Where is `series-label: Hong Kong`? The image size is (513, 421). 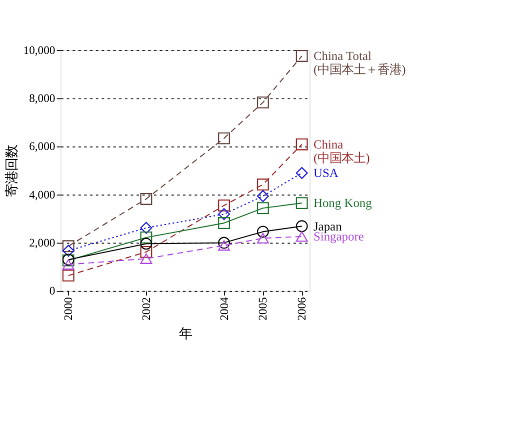 series-label: Hong Kong is located at coordinates (342, 203).